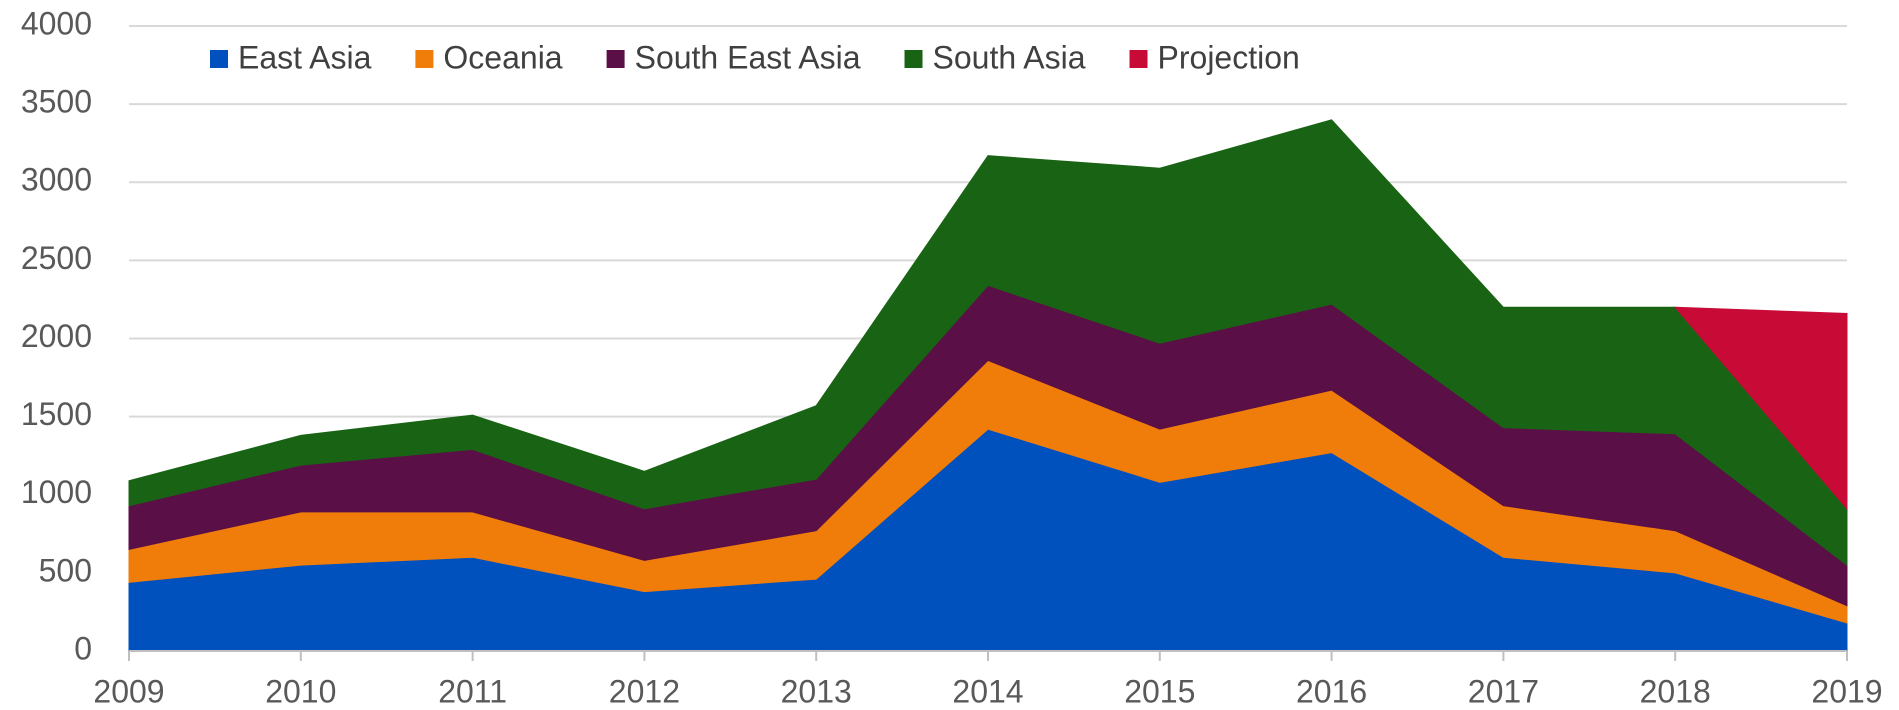 This screenshot has width=1899, height=710. I want to click on x-tick-label: 2014, so click(987, 691).